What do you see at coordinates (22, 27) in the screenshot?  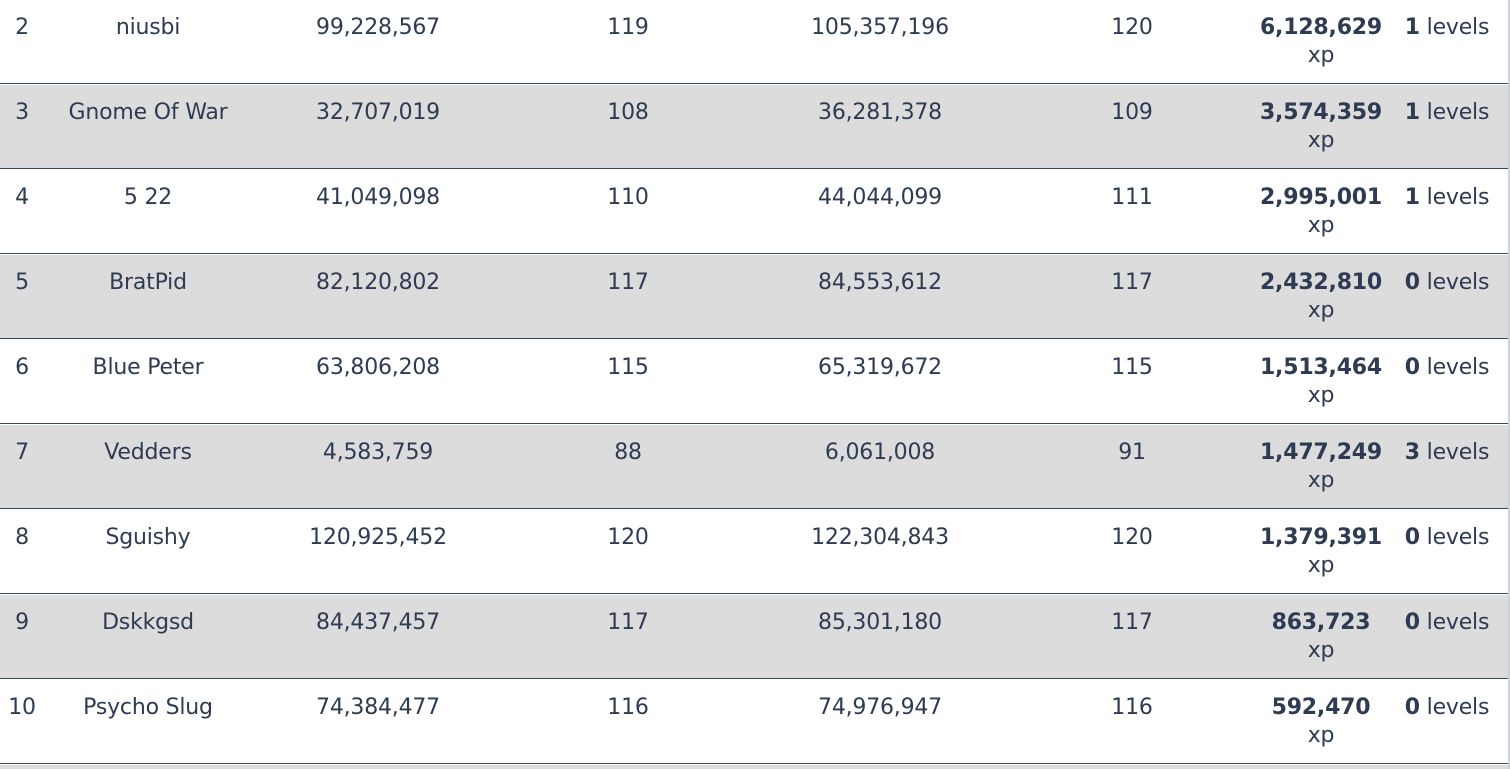 I see `rank-cell: 2` at bounding box center [22, 27].